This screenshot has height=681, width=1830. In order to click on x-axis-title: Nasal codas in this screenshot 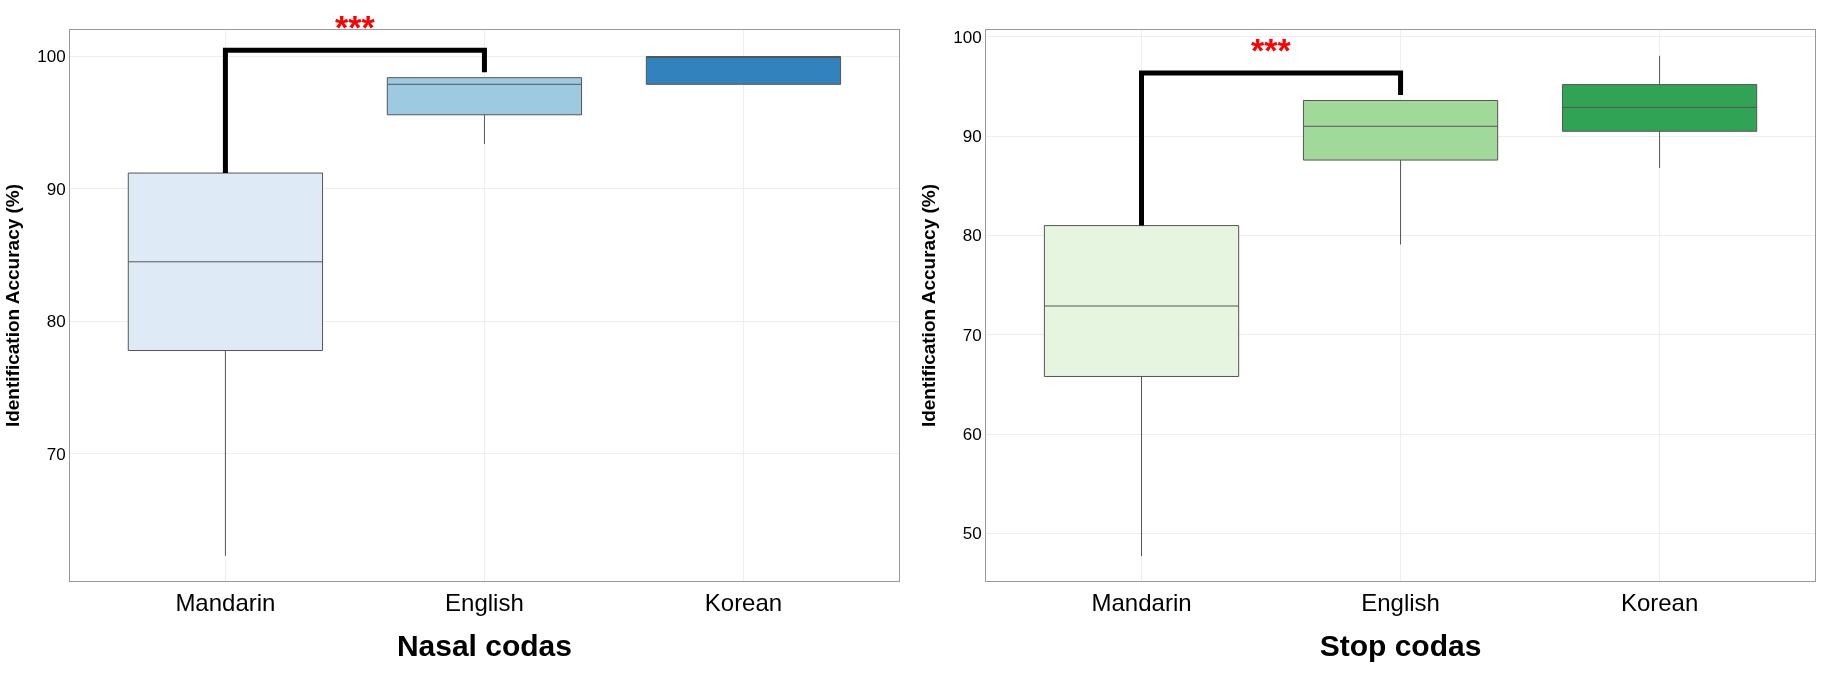, I will do `click(484, 646)`.